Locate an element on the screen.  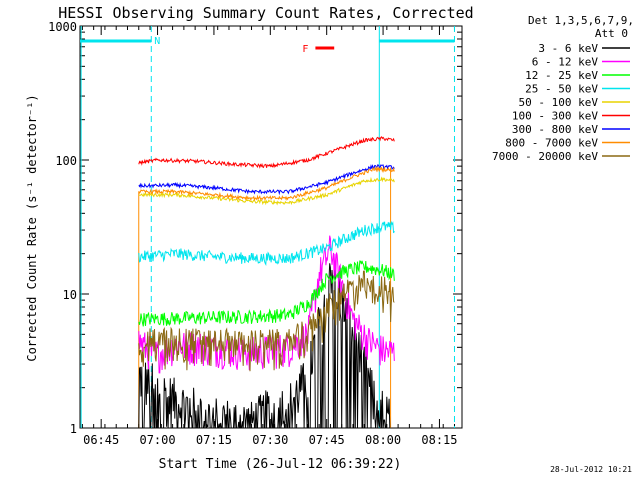
legend-label: 7000 - 20000 keV is located at coordinates (545, 156).